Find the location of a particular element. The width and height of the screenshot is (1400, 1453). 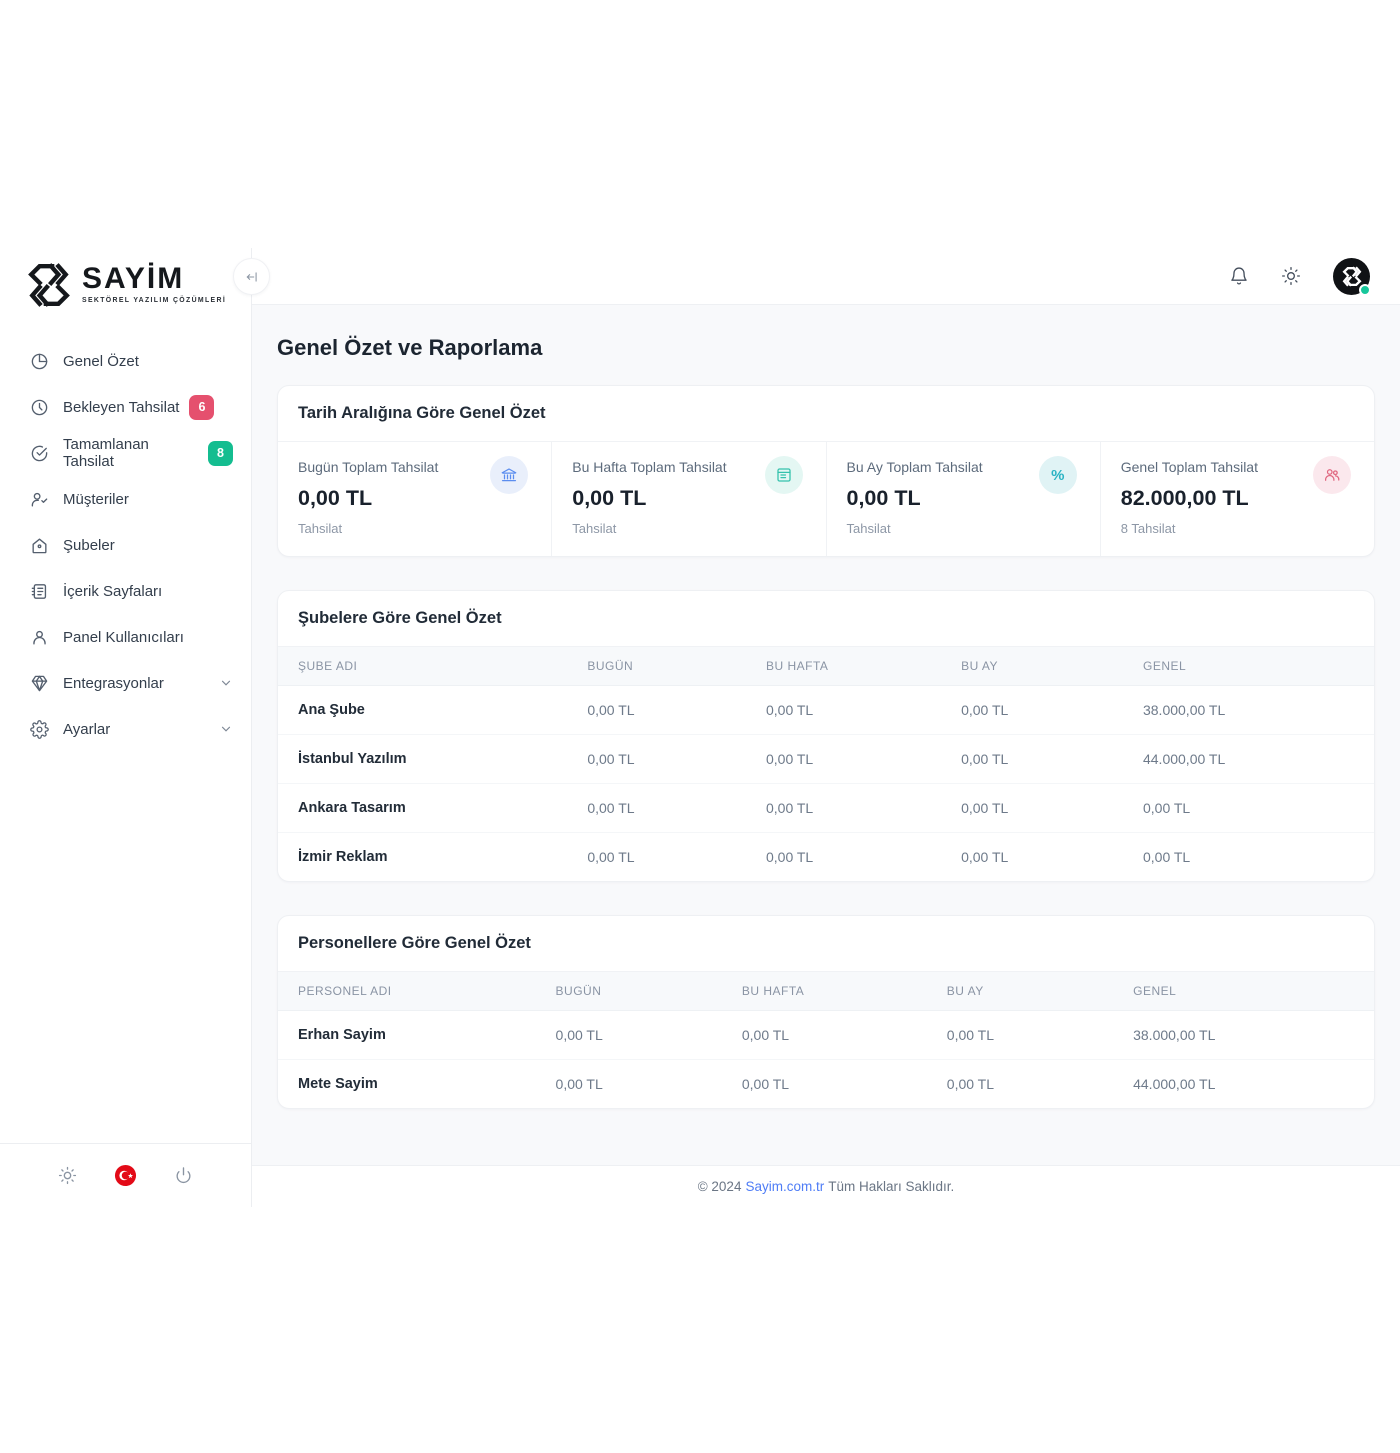

sidebar-item-musteriler: Müşteriler is located at coordinates (125, 499).